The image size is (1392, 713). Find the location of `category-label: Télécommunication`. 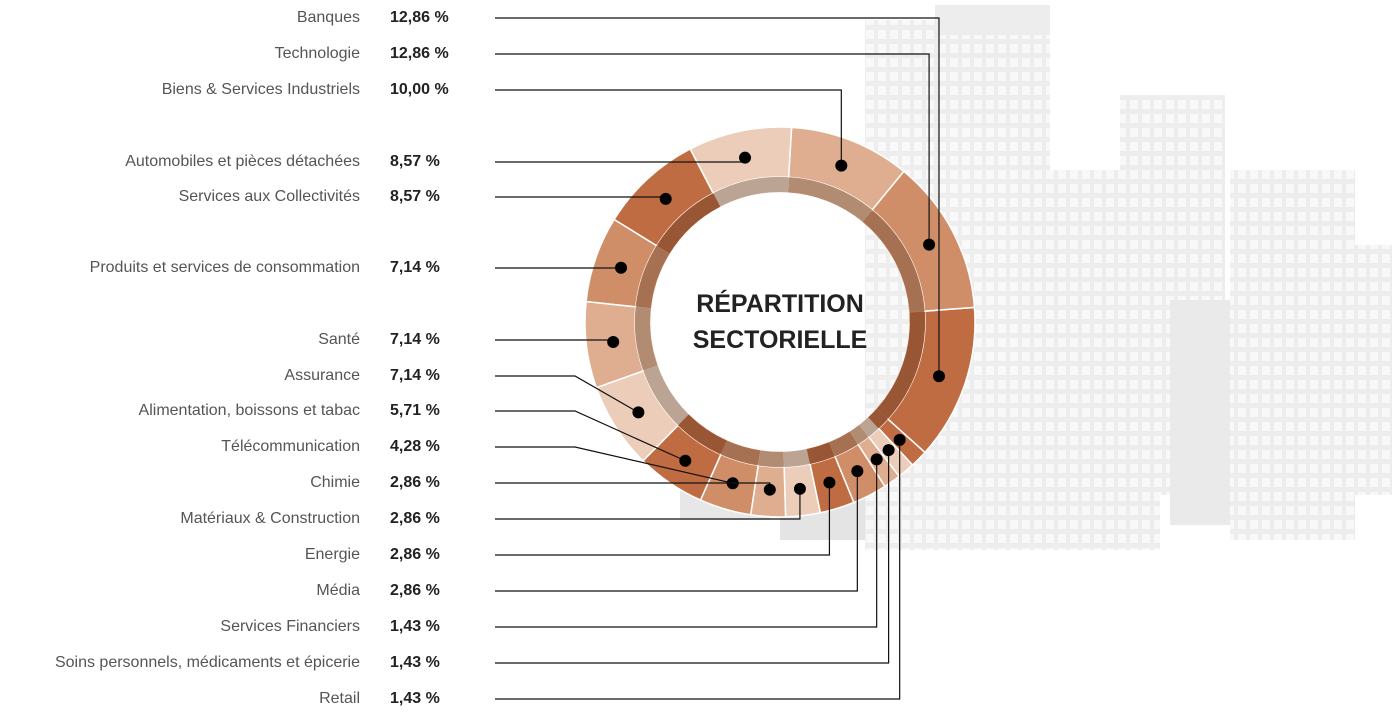

category-label: Télécommunication is located at coordinates (290, 446).